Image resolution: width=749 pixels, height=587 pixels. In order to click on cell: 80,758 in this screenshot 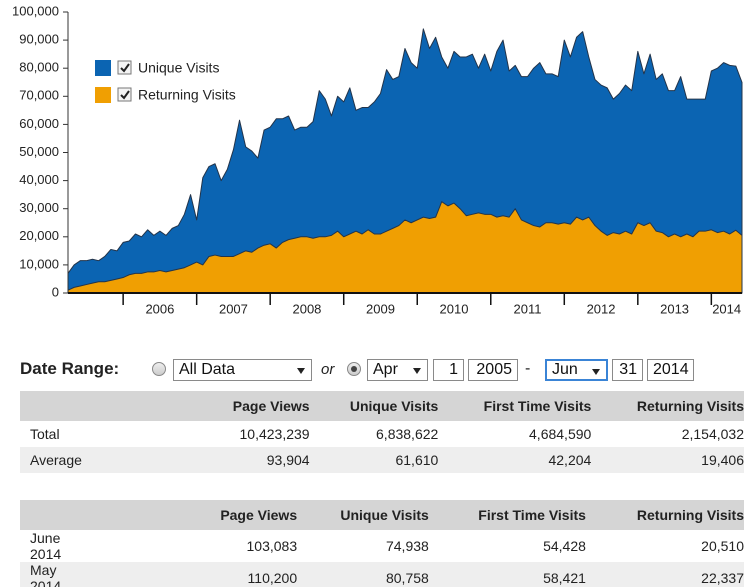, I will do `click(363, 574)`.